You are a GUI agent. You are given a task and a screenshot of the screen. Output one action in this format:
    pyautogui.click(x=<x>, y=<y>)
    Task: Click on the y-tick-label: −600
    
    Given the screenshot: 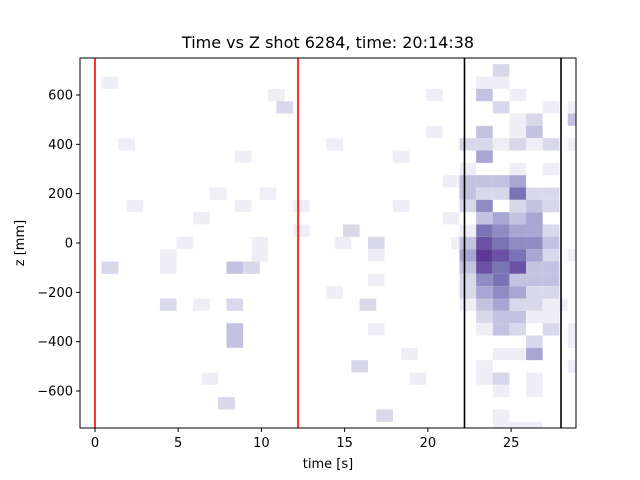 What is the action you would take?
    pyautogui.click(x=55, y=392)
    